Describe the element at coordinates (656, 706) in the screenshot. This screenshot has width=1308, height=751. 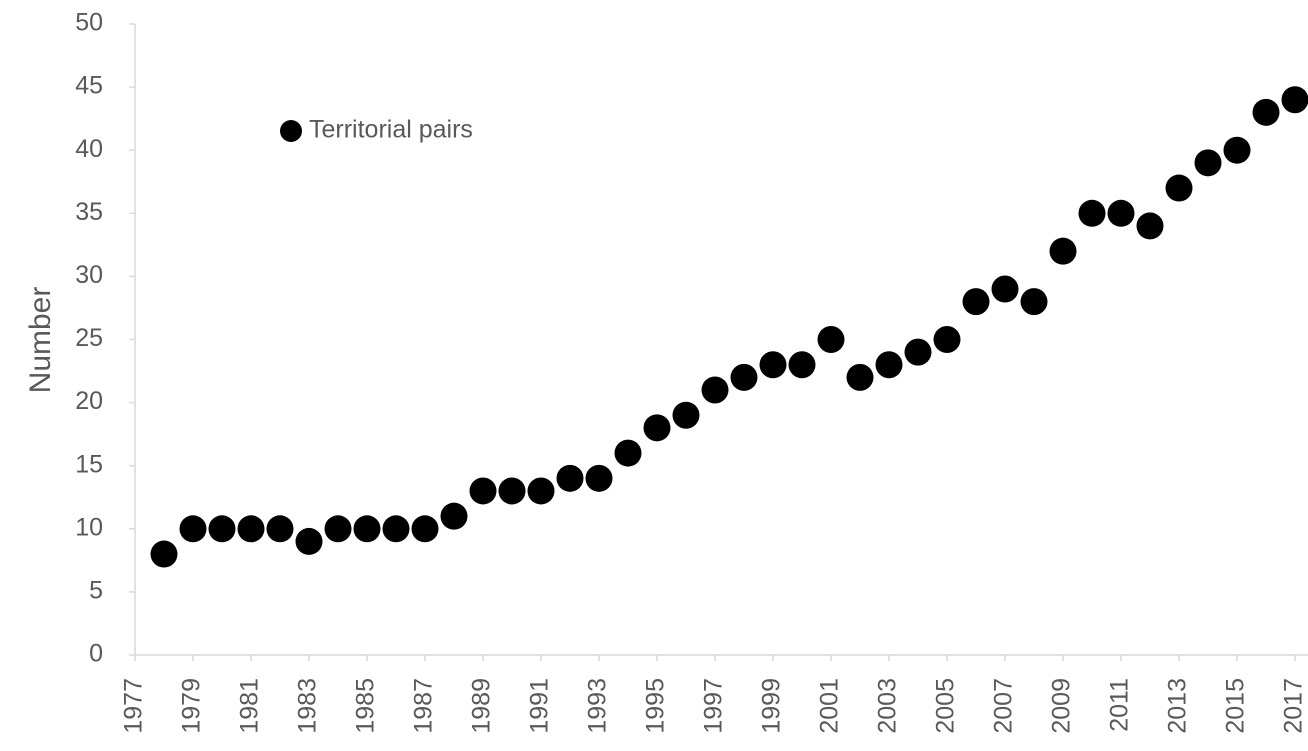
I see `x-tick-label: 1995` at that location.